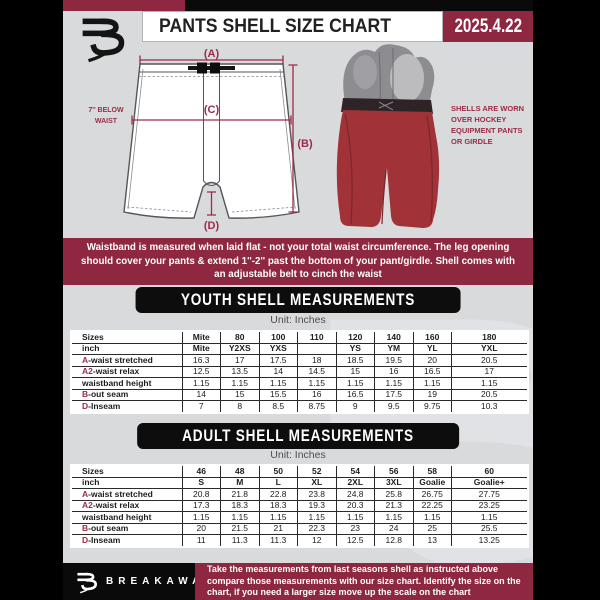 This screenshot has height=600, width=600. Describe the element at coordinates (201, 482) in the screenshot. I see `cell-value: S` at that location.